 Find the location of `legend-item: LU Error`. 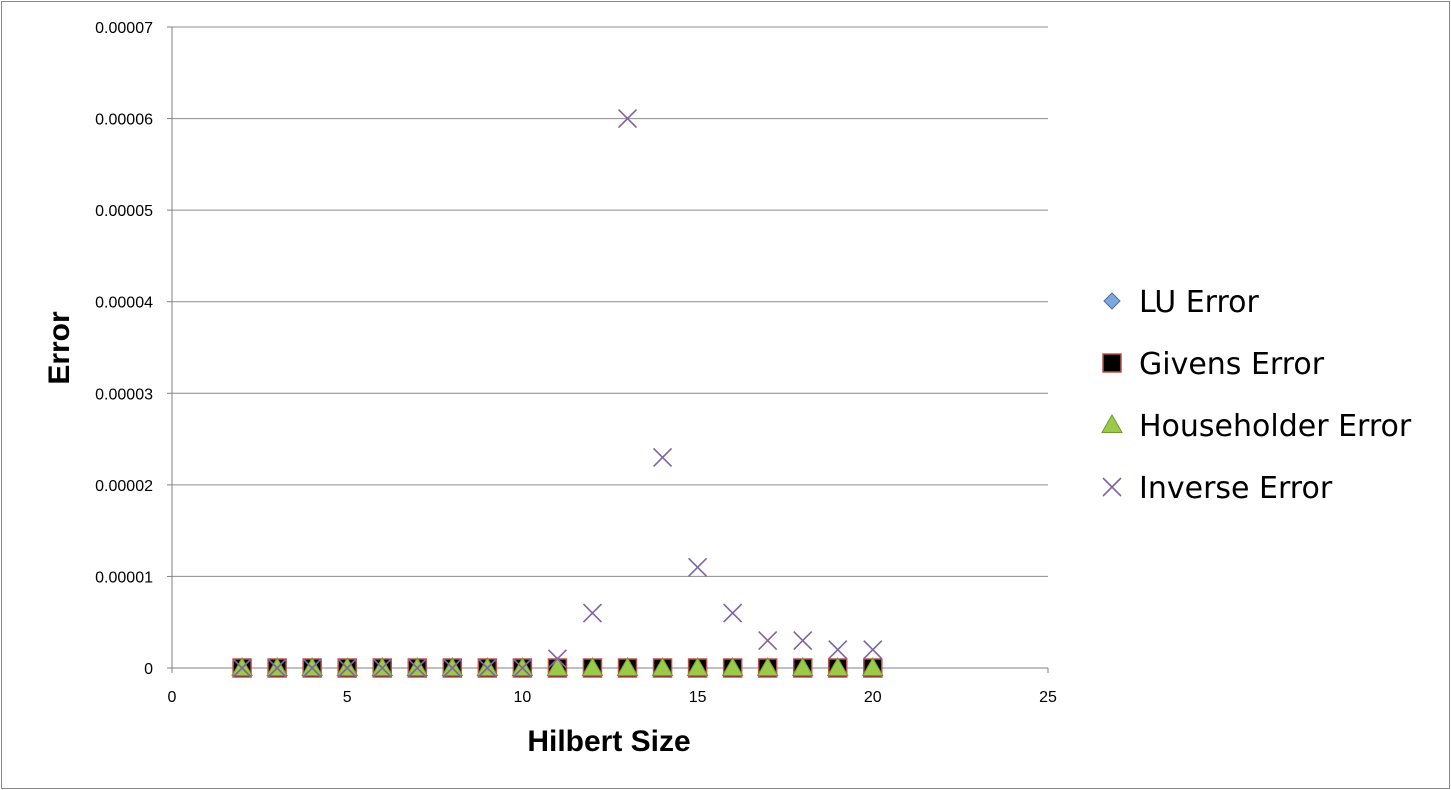

legend-item: LU Error is located at coordinates (1181, 302).